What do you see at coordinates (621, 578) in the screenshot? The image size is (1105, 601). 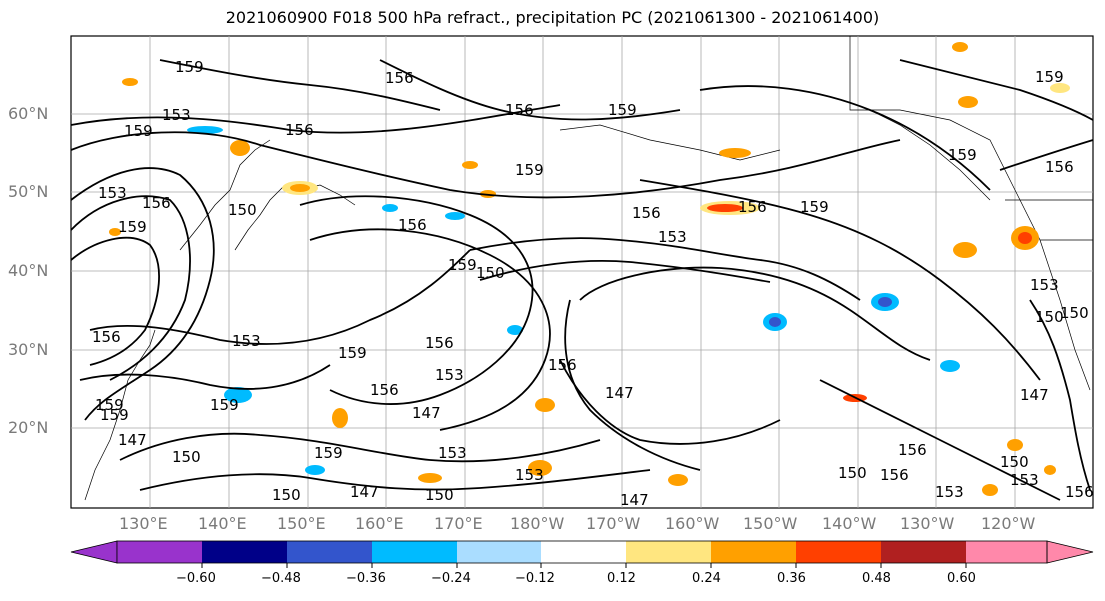 I see `colorbar-tick-label: 0.12` at bounding box center [621, 578].